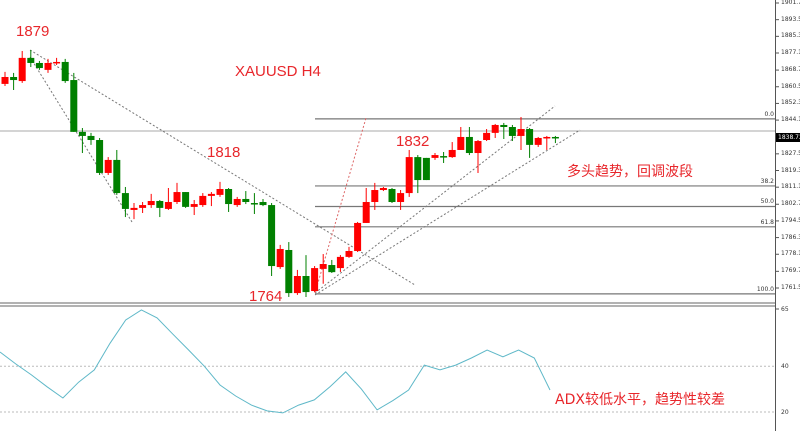 The width and height of the screenshot is (800, 431). I want to click on axis-label: 1778.10, so click(790, 254).